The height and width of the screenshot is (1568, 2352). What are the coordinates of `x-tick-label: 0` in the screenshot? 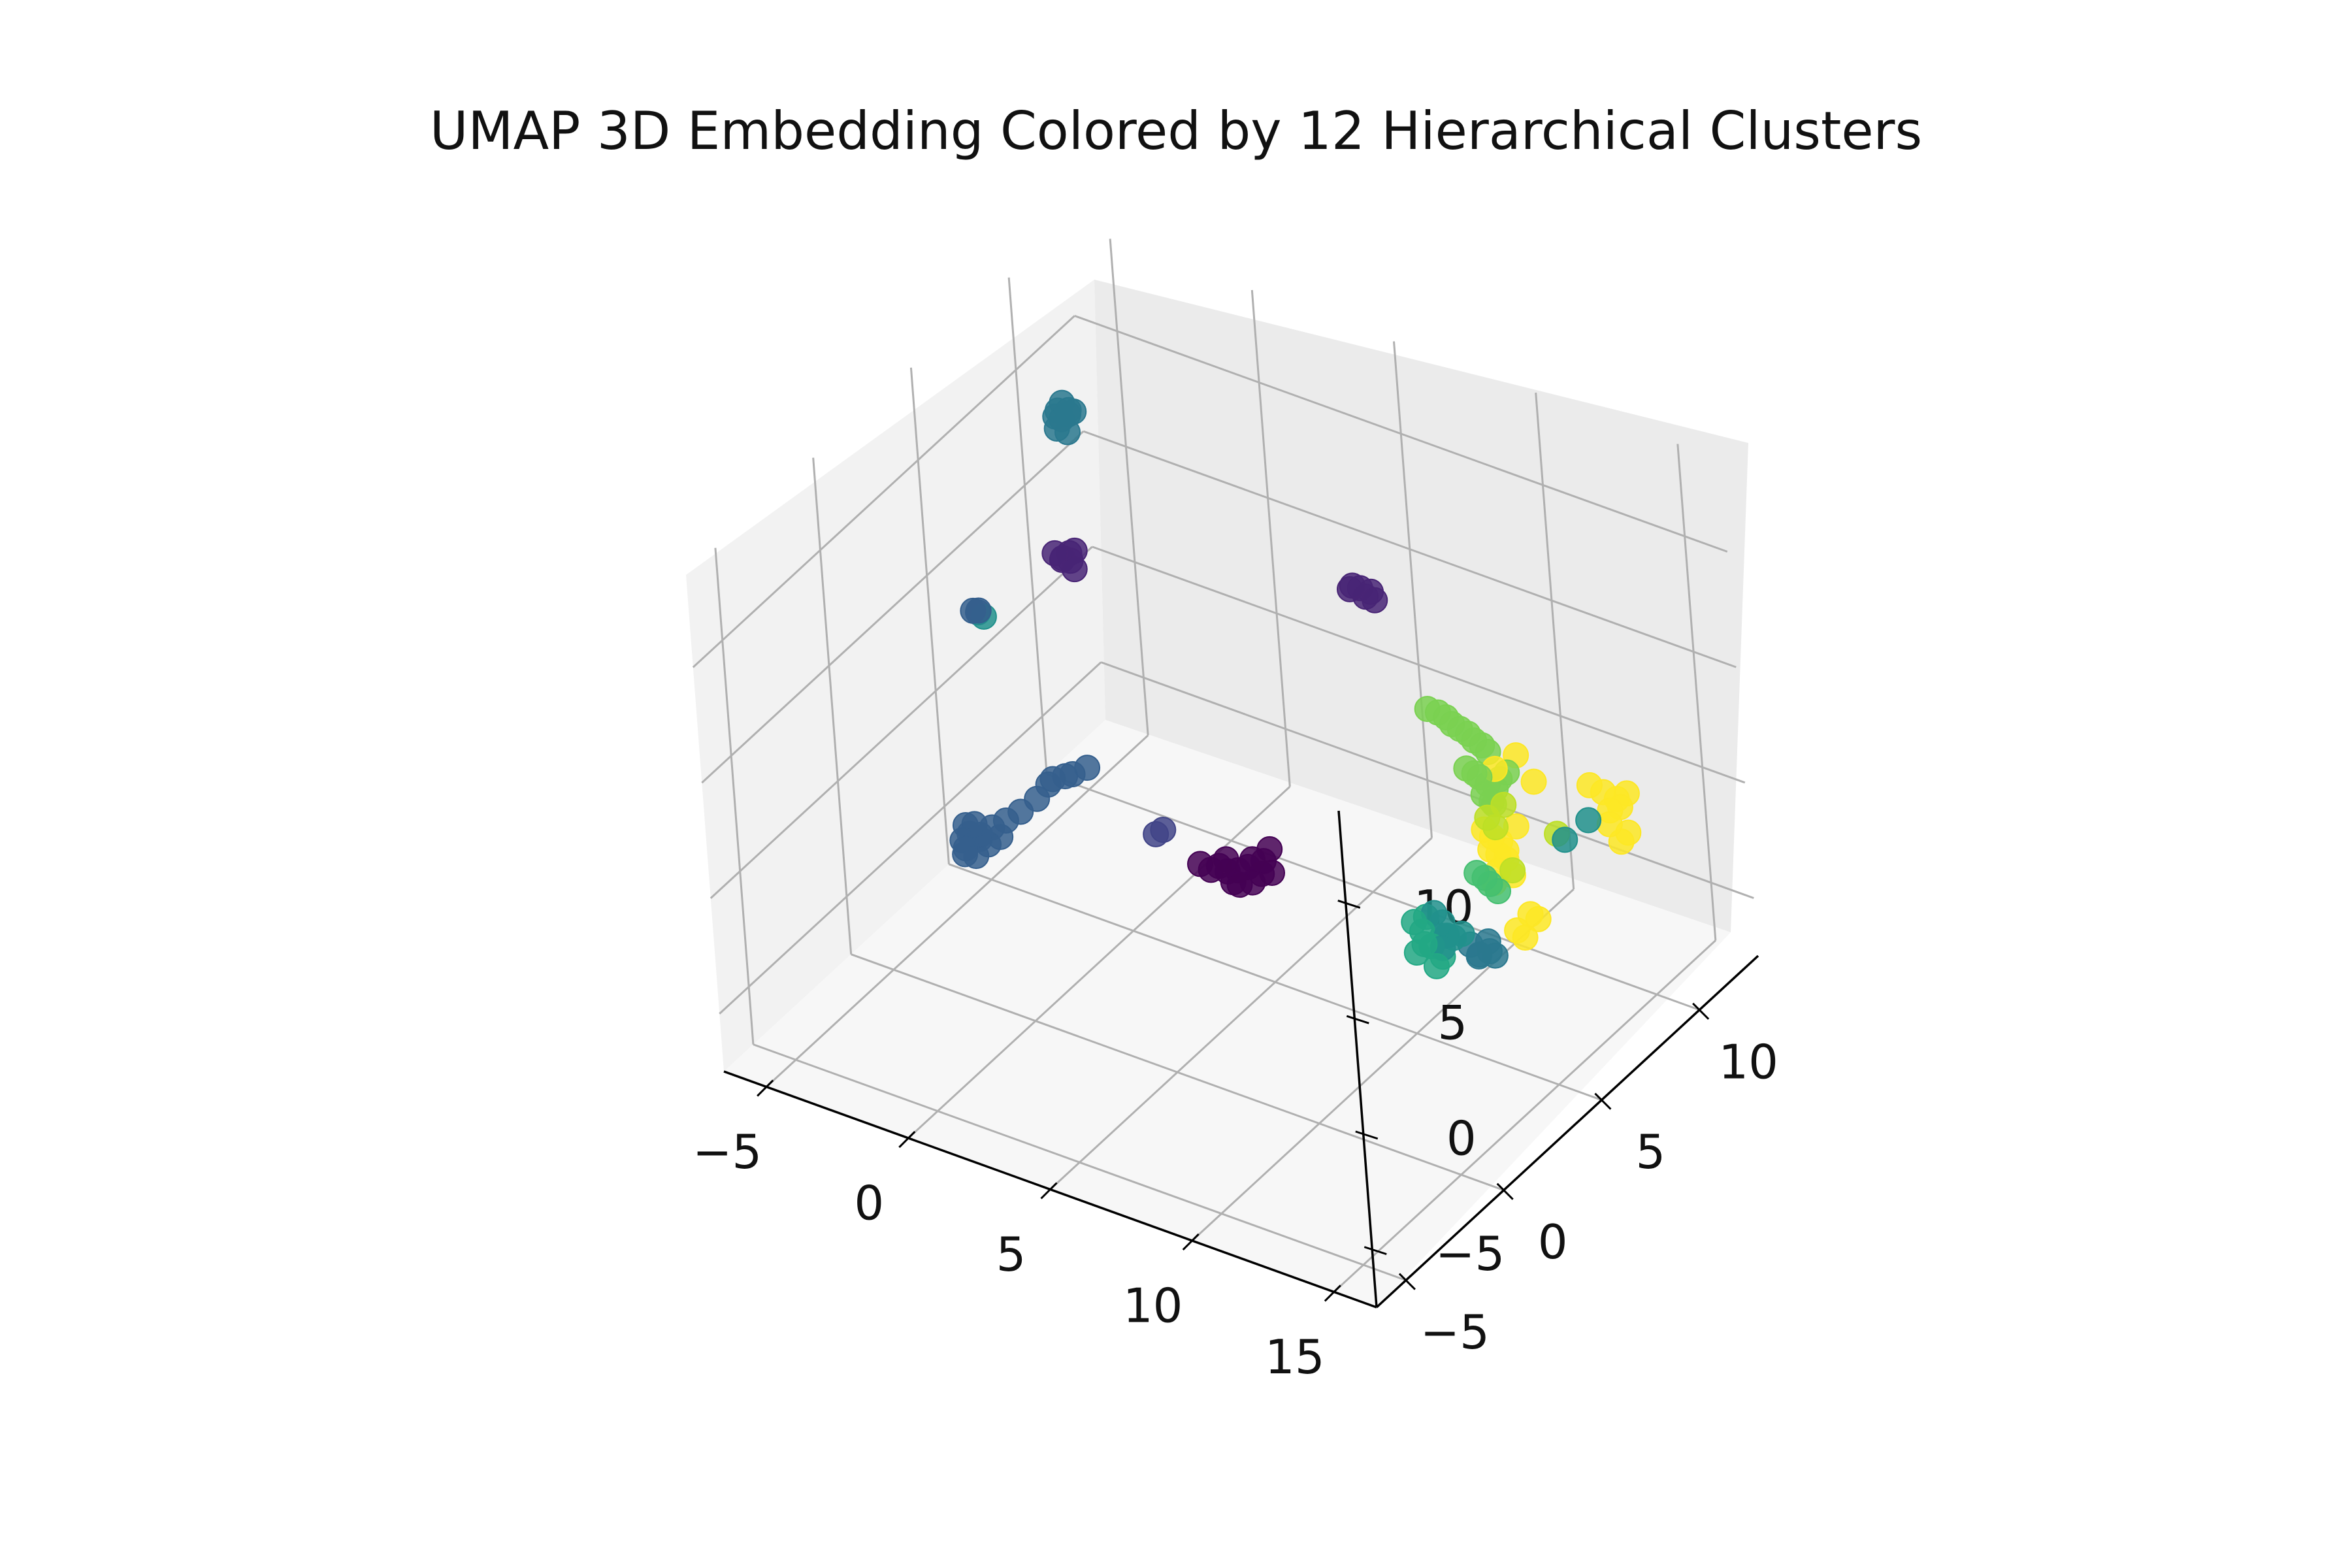 It's located at (869, 1203).